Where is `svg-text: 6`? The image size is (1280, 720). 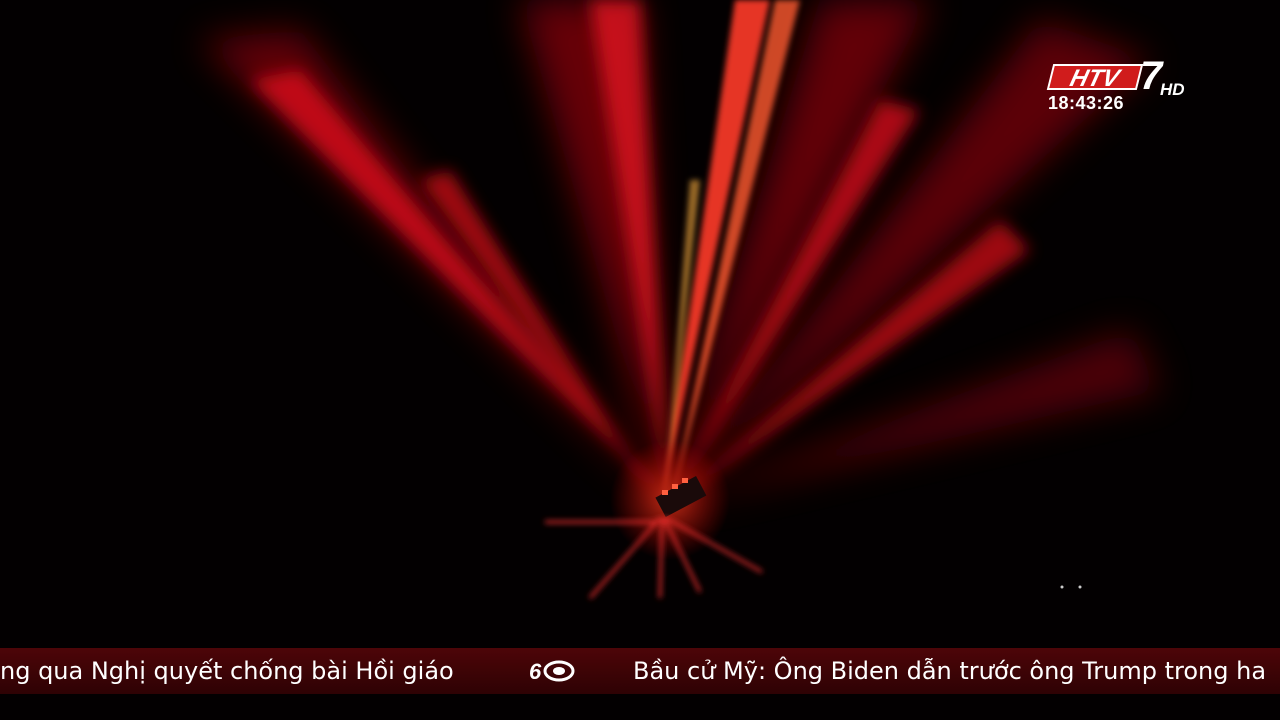 svg-text: 6 is located at coordinates (535, 671).